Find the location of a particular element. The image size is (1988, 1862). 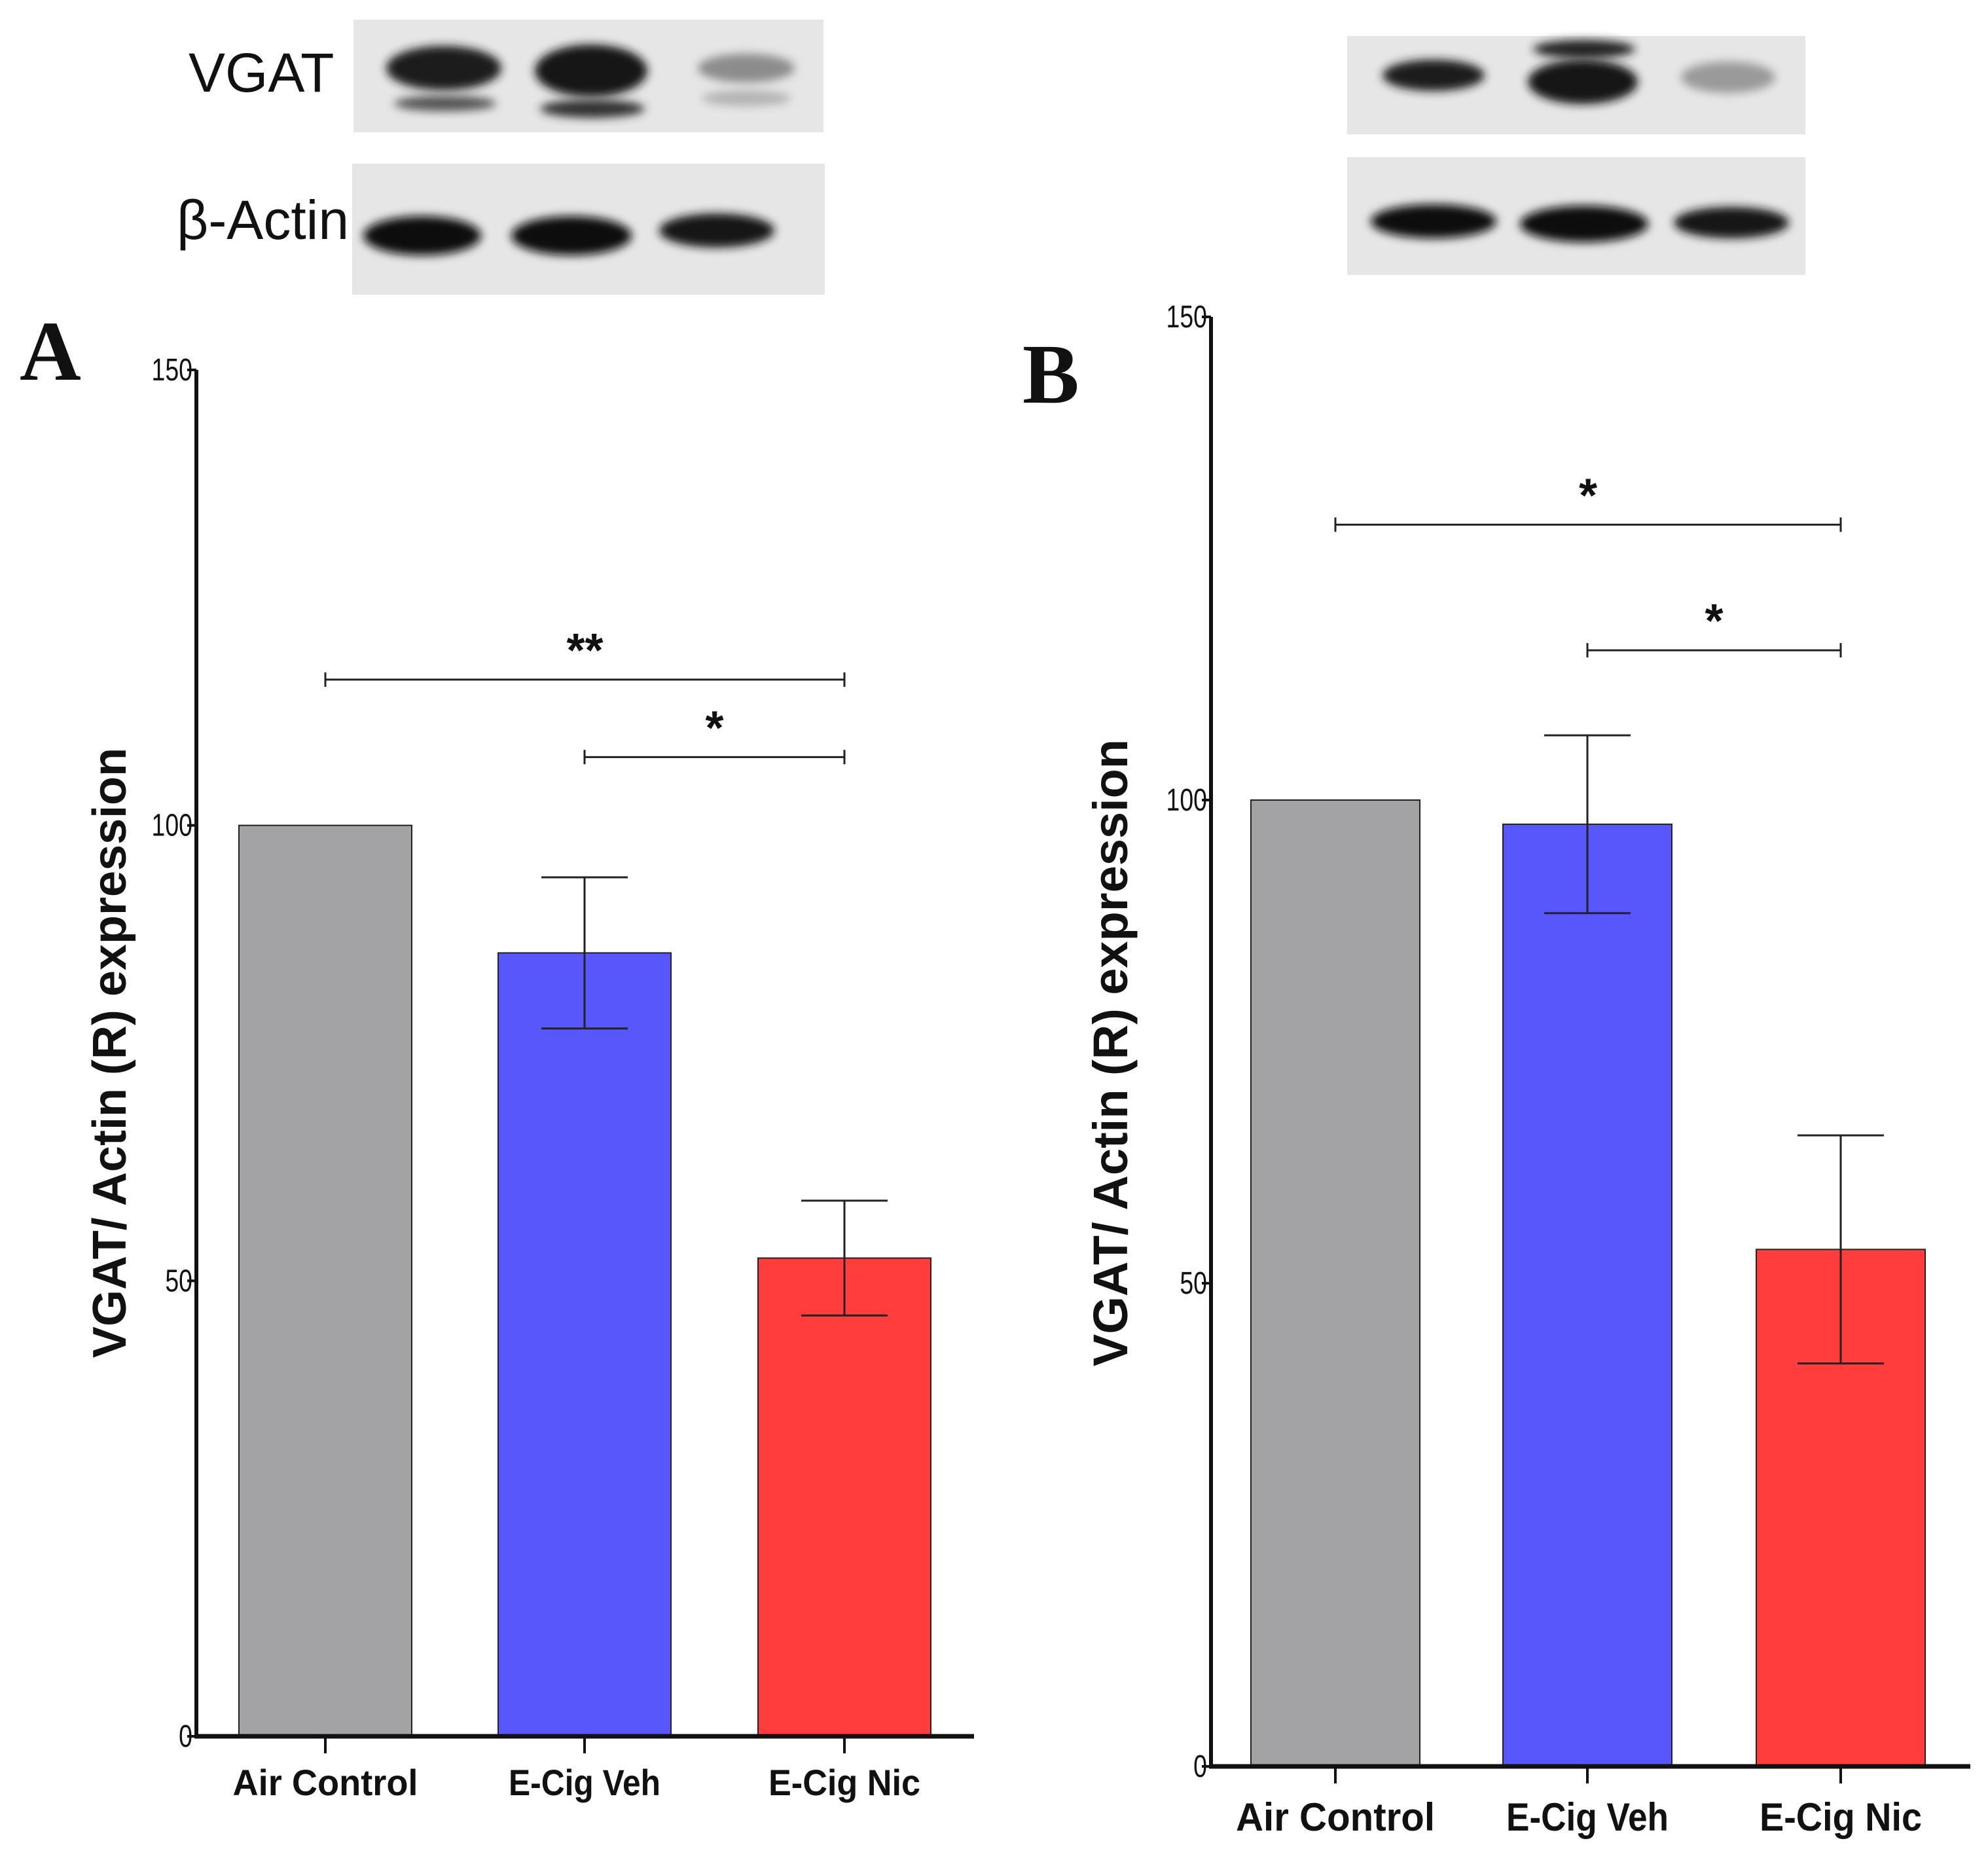

significance-bracket: ** is located at coordinates (585, 656).